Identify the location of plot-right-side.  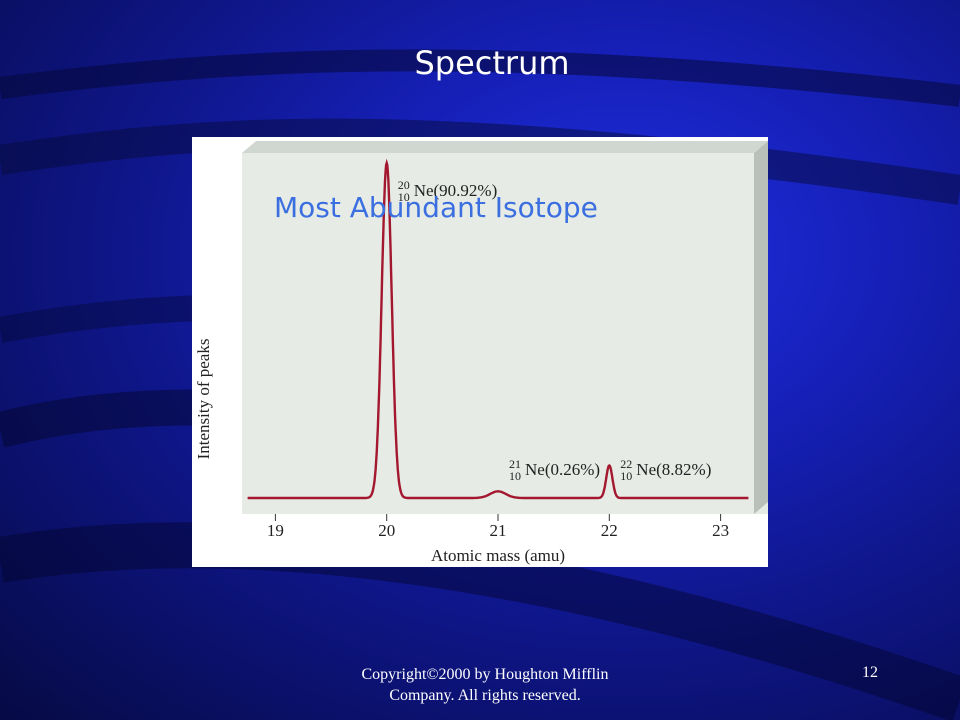
(761, 327).